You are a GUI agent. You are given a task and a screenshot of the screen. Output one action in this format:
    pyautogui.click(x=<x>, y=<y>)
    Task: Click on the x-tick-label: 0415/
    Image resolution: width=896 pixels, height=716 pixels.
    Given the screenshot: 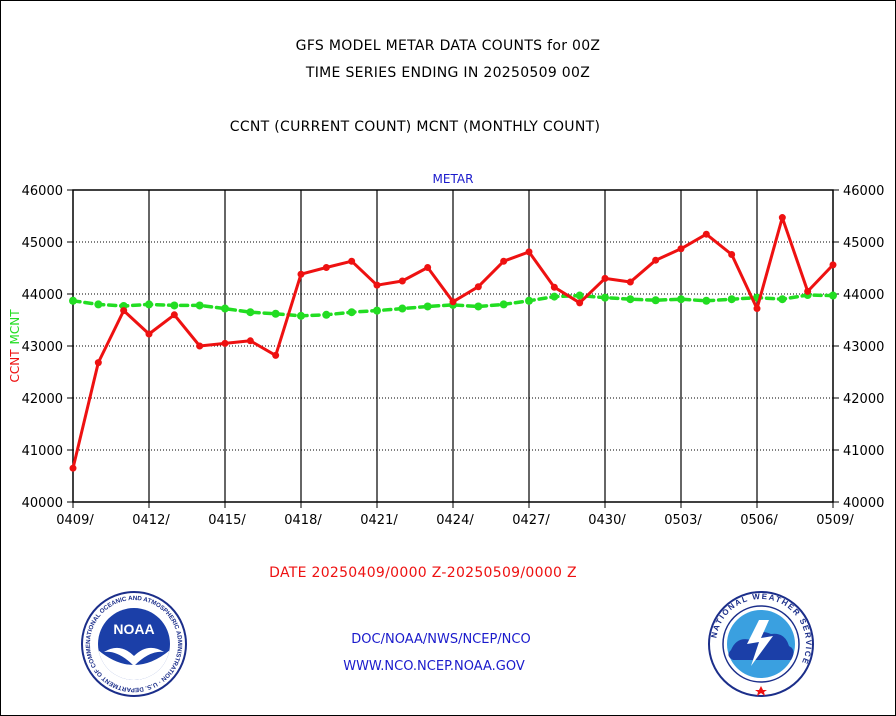 What is the action you would take?
    pyautogui.click(x=227, y=520)
    